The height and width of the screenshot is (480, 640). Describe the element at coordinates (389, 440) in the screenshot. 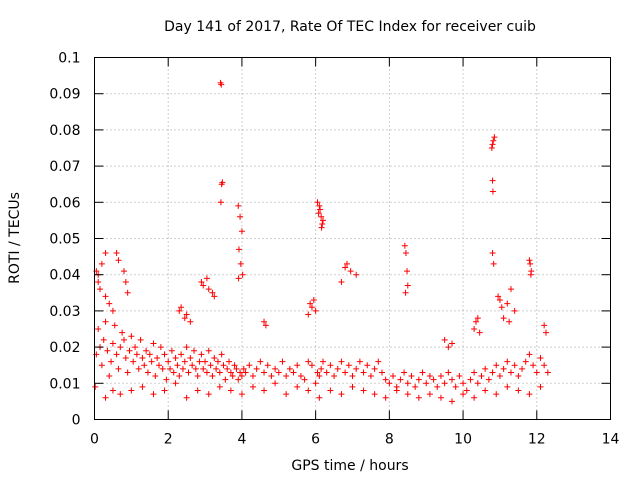

I see `x-tick-label: 8` at that location.